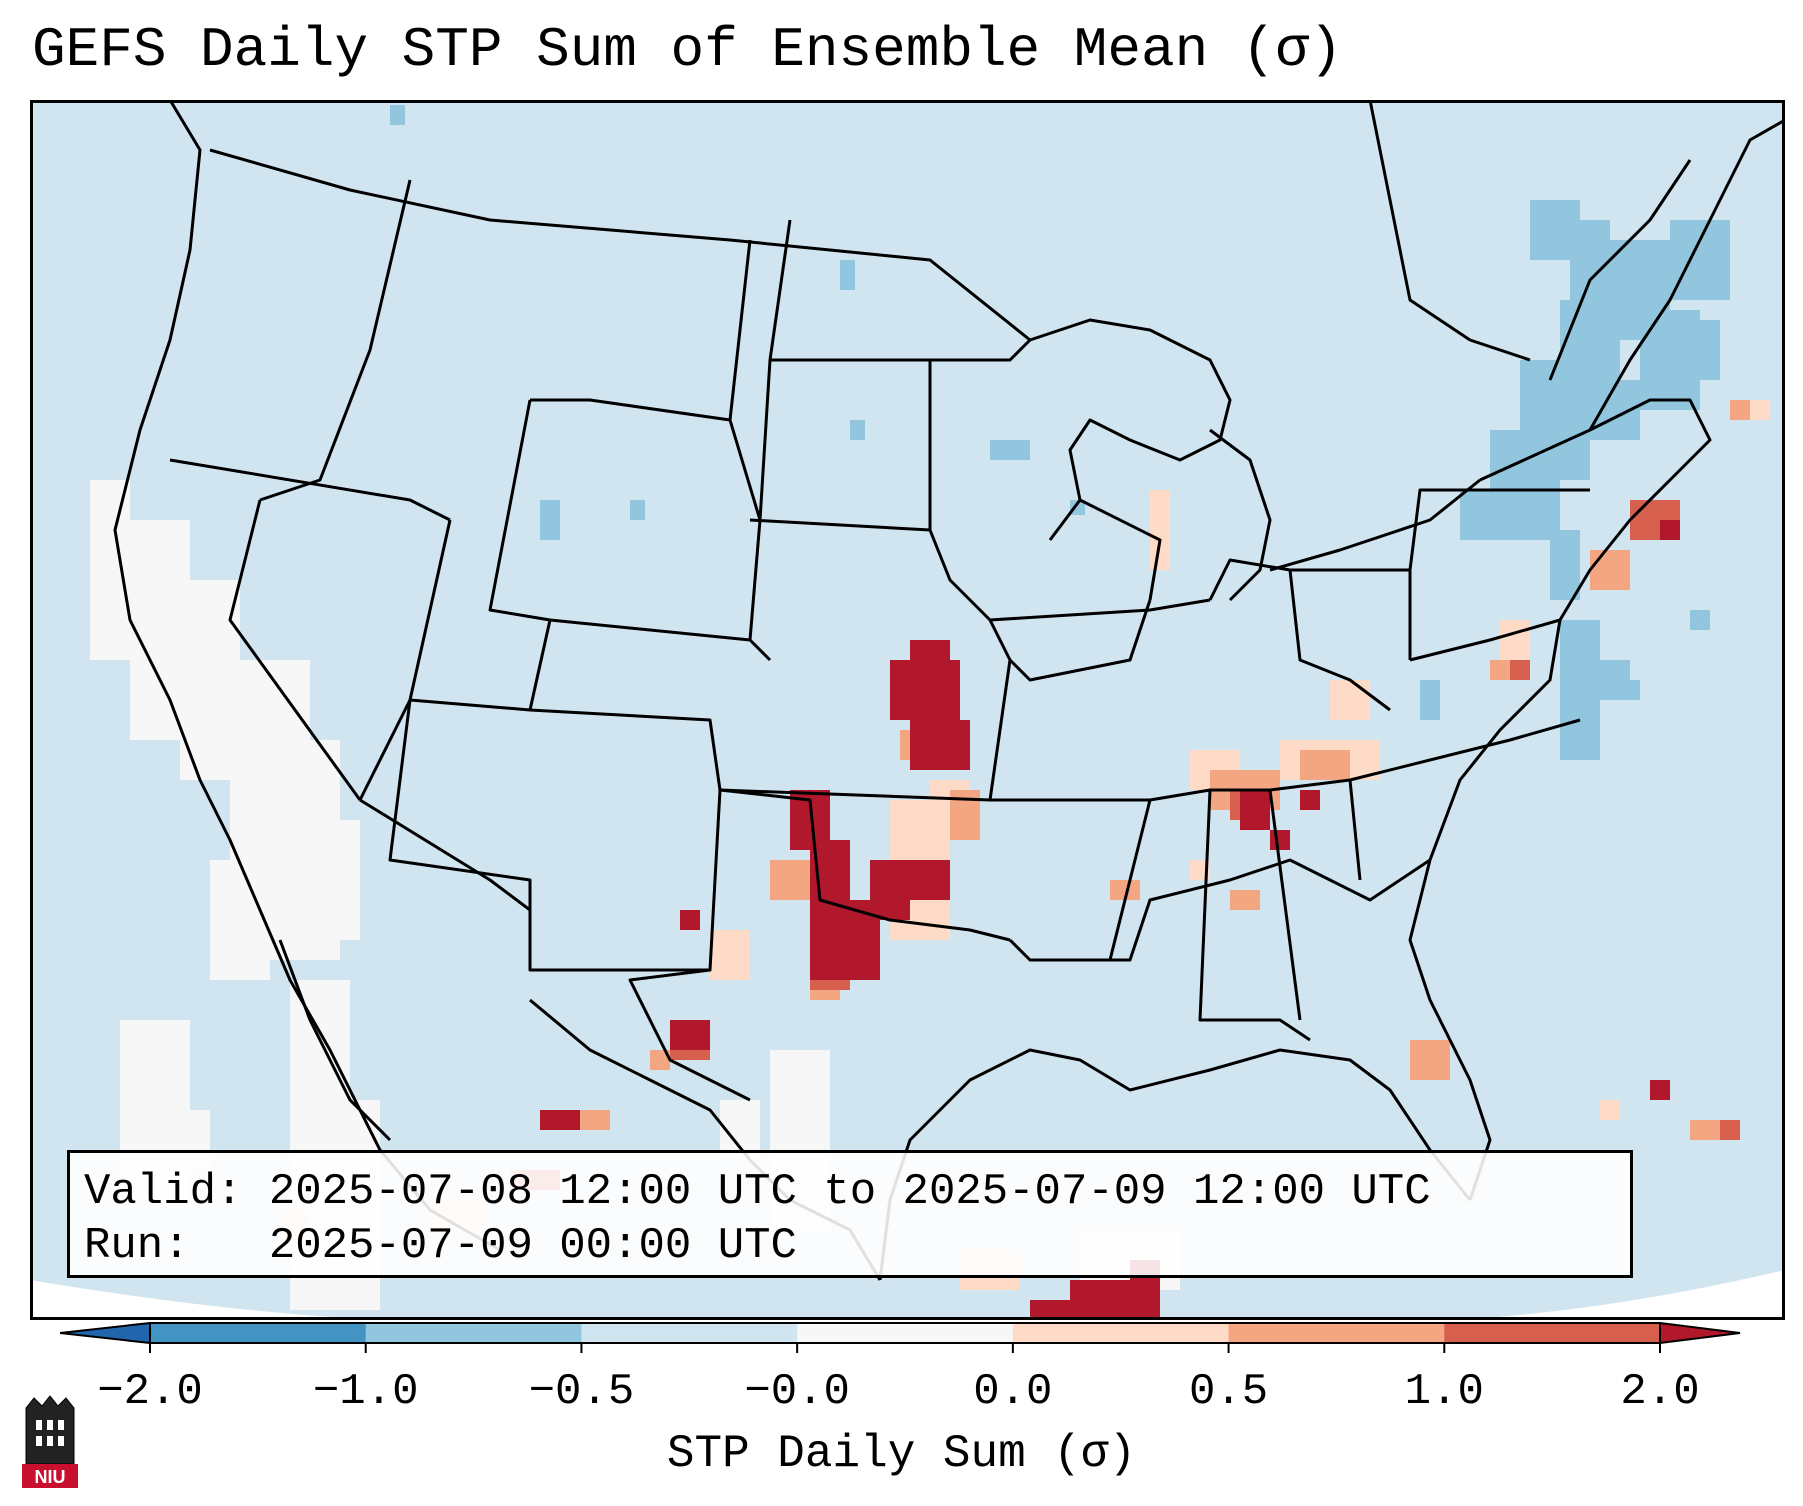 This screenshot has width=1803, height=1506. Describe the element at coordinates (150, 1392) in the screenshot. I see `colorbar-tick-label: −2.0` at that location.